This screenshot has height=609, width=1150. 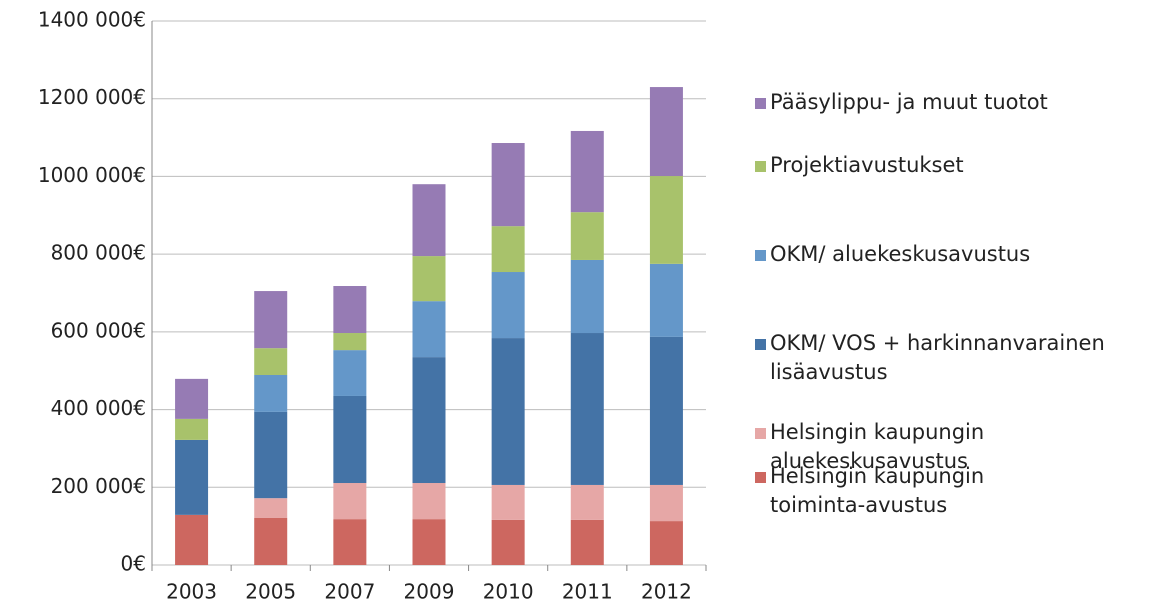 I want to click on legend-entry: Helsingin kaupungin toiminta-avustus, so click(x=907, y=491).